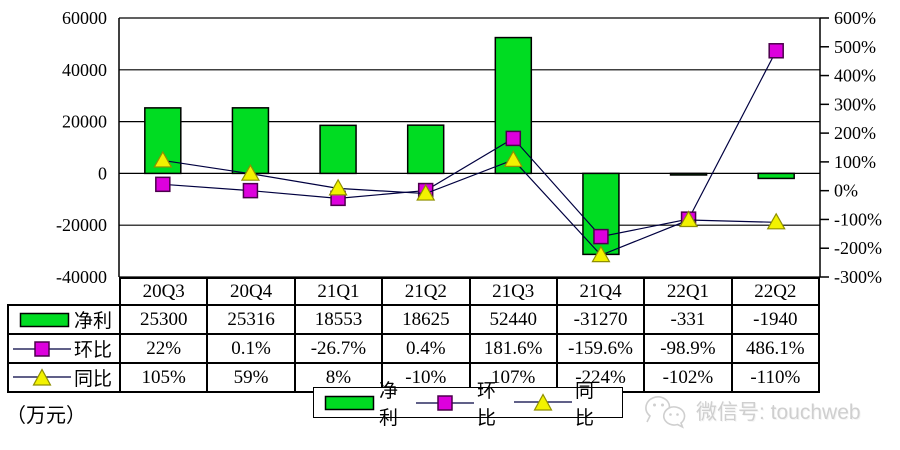  Describe the element at coordinates (64, 291) in the screenshot. I see `table-corner-spacer` at that location.